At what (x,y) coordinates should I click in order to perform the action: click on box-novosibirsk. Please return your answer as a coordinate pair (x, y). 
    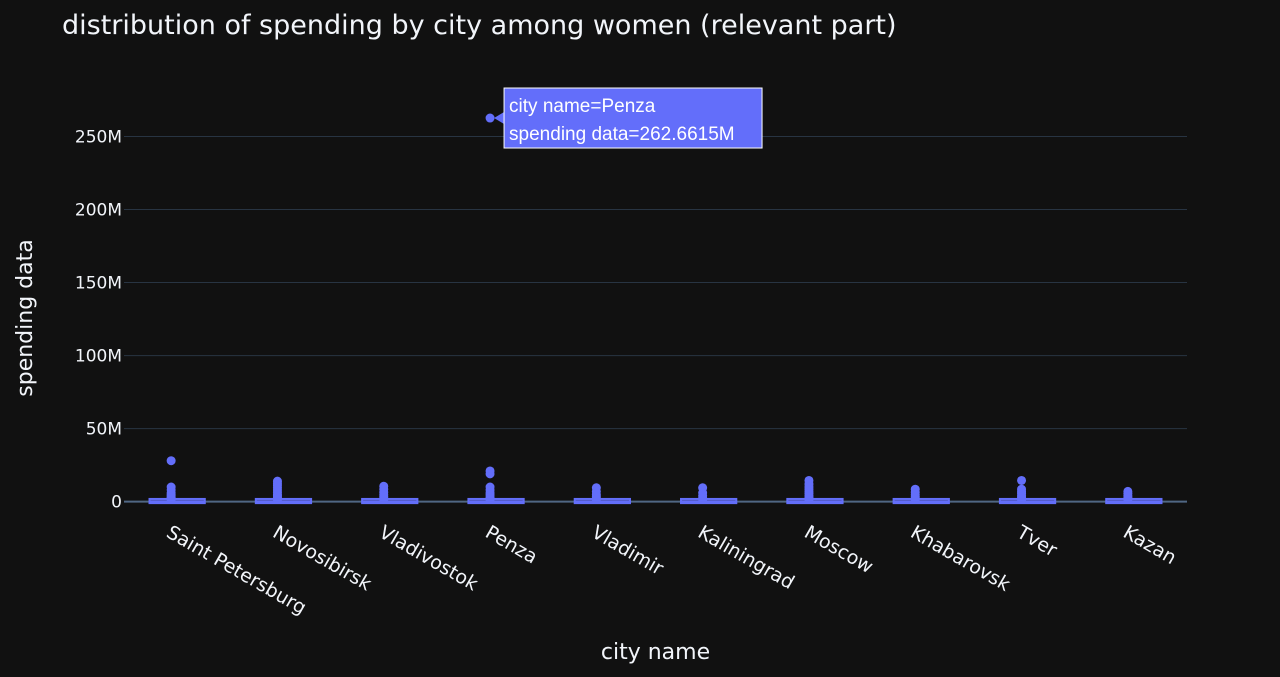
    Looking at the image, I should click on (283, 490).